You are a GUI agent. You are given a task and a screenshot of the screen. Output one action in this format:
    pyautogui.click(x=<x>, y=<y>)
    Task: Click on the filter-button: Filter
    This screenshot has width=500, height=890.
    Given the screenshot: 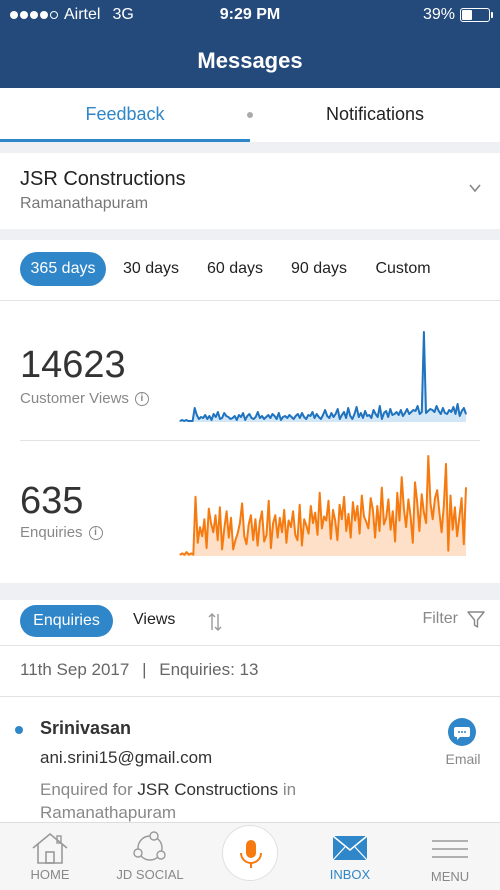 What is the action you would take?
    pyautogui.click(x=454, y=619)
    